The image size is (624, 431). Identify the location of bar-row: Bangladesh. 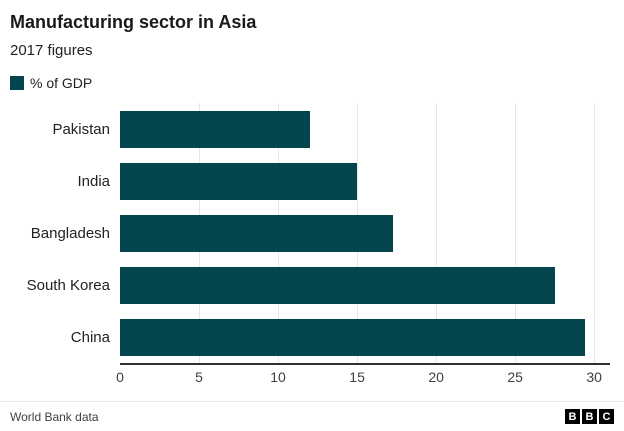
(310, 233).